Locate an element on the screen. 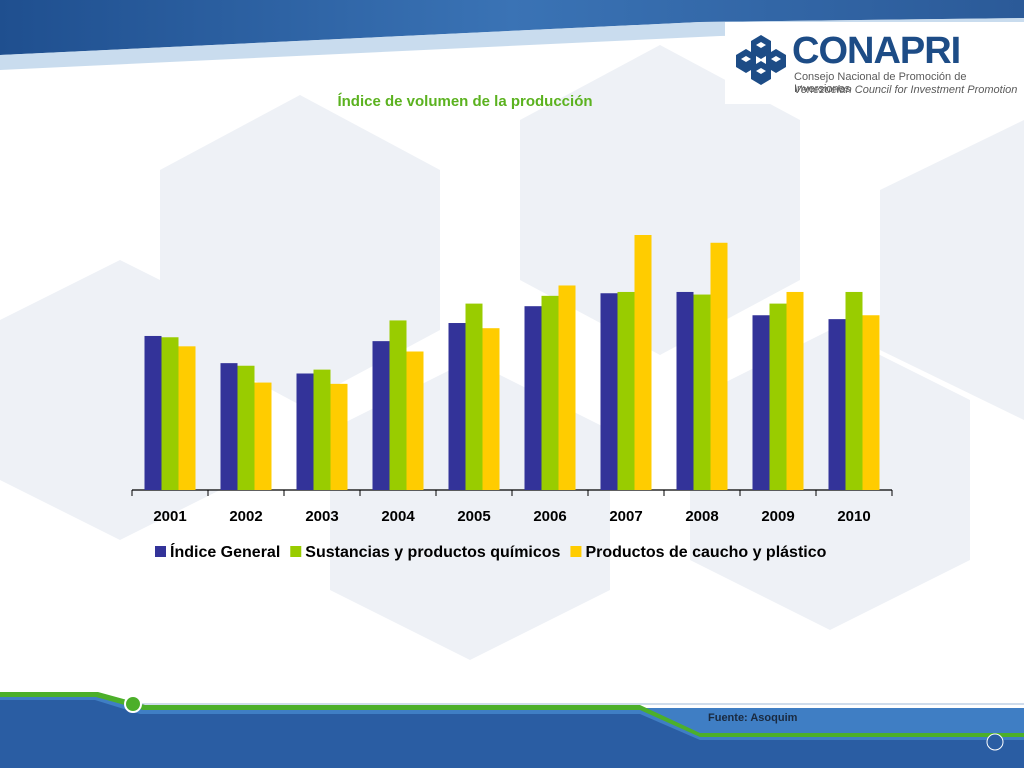 Image resolution: width=1024 pixels, height=768 pixels. bar-3-2006 is located at coordinates (567, 387).